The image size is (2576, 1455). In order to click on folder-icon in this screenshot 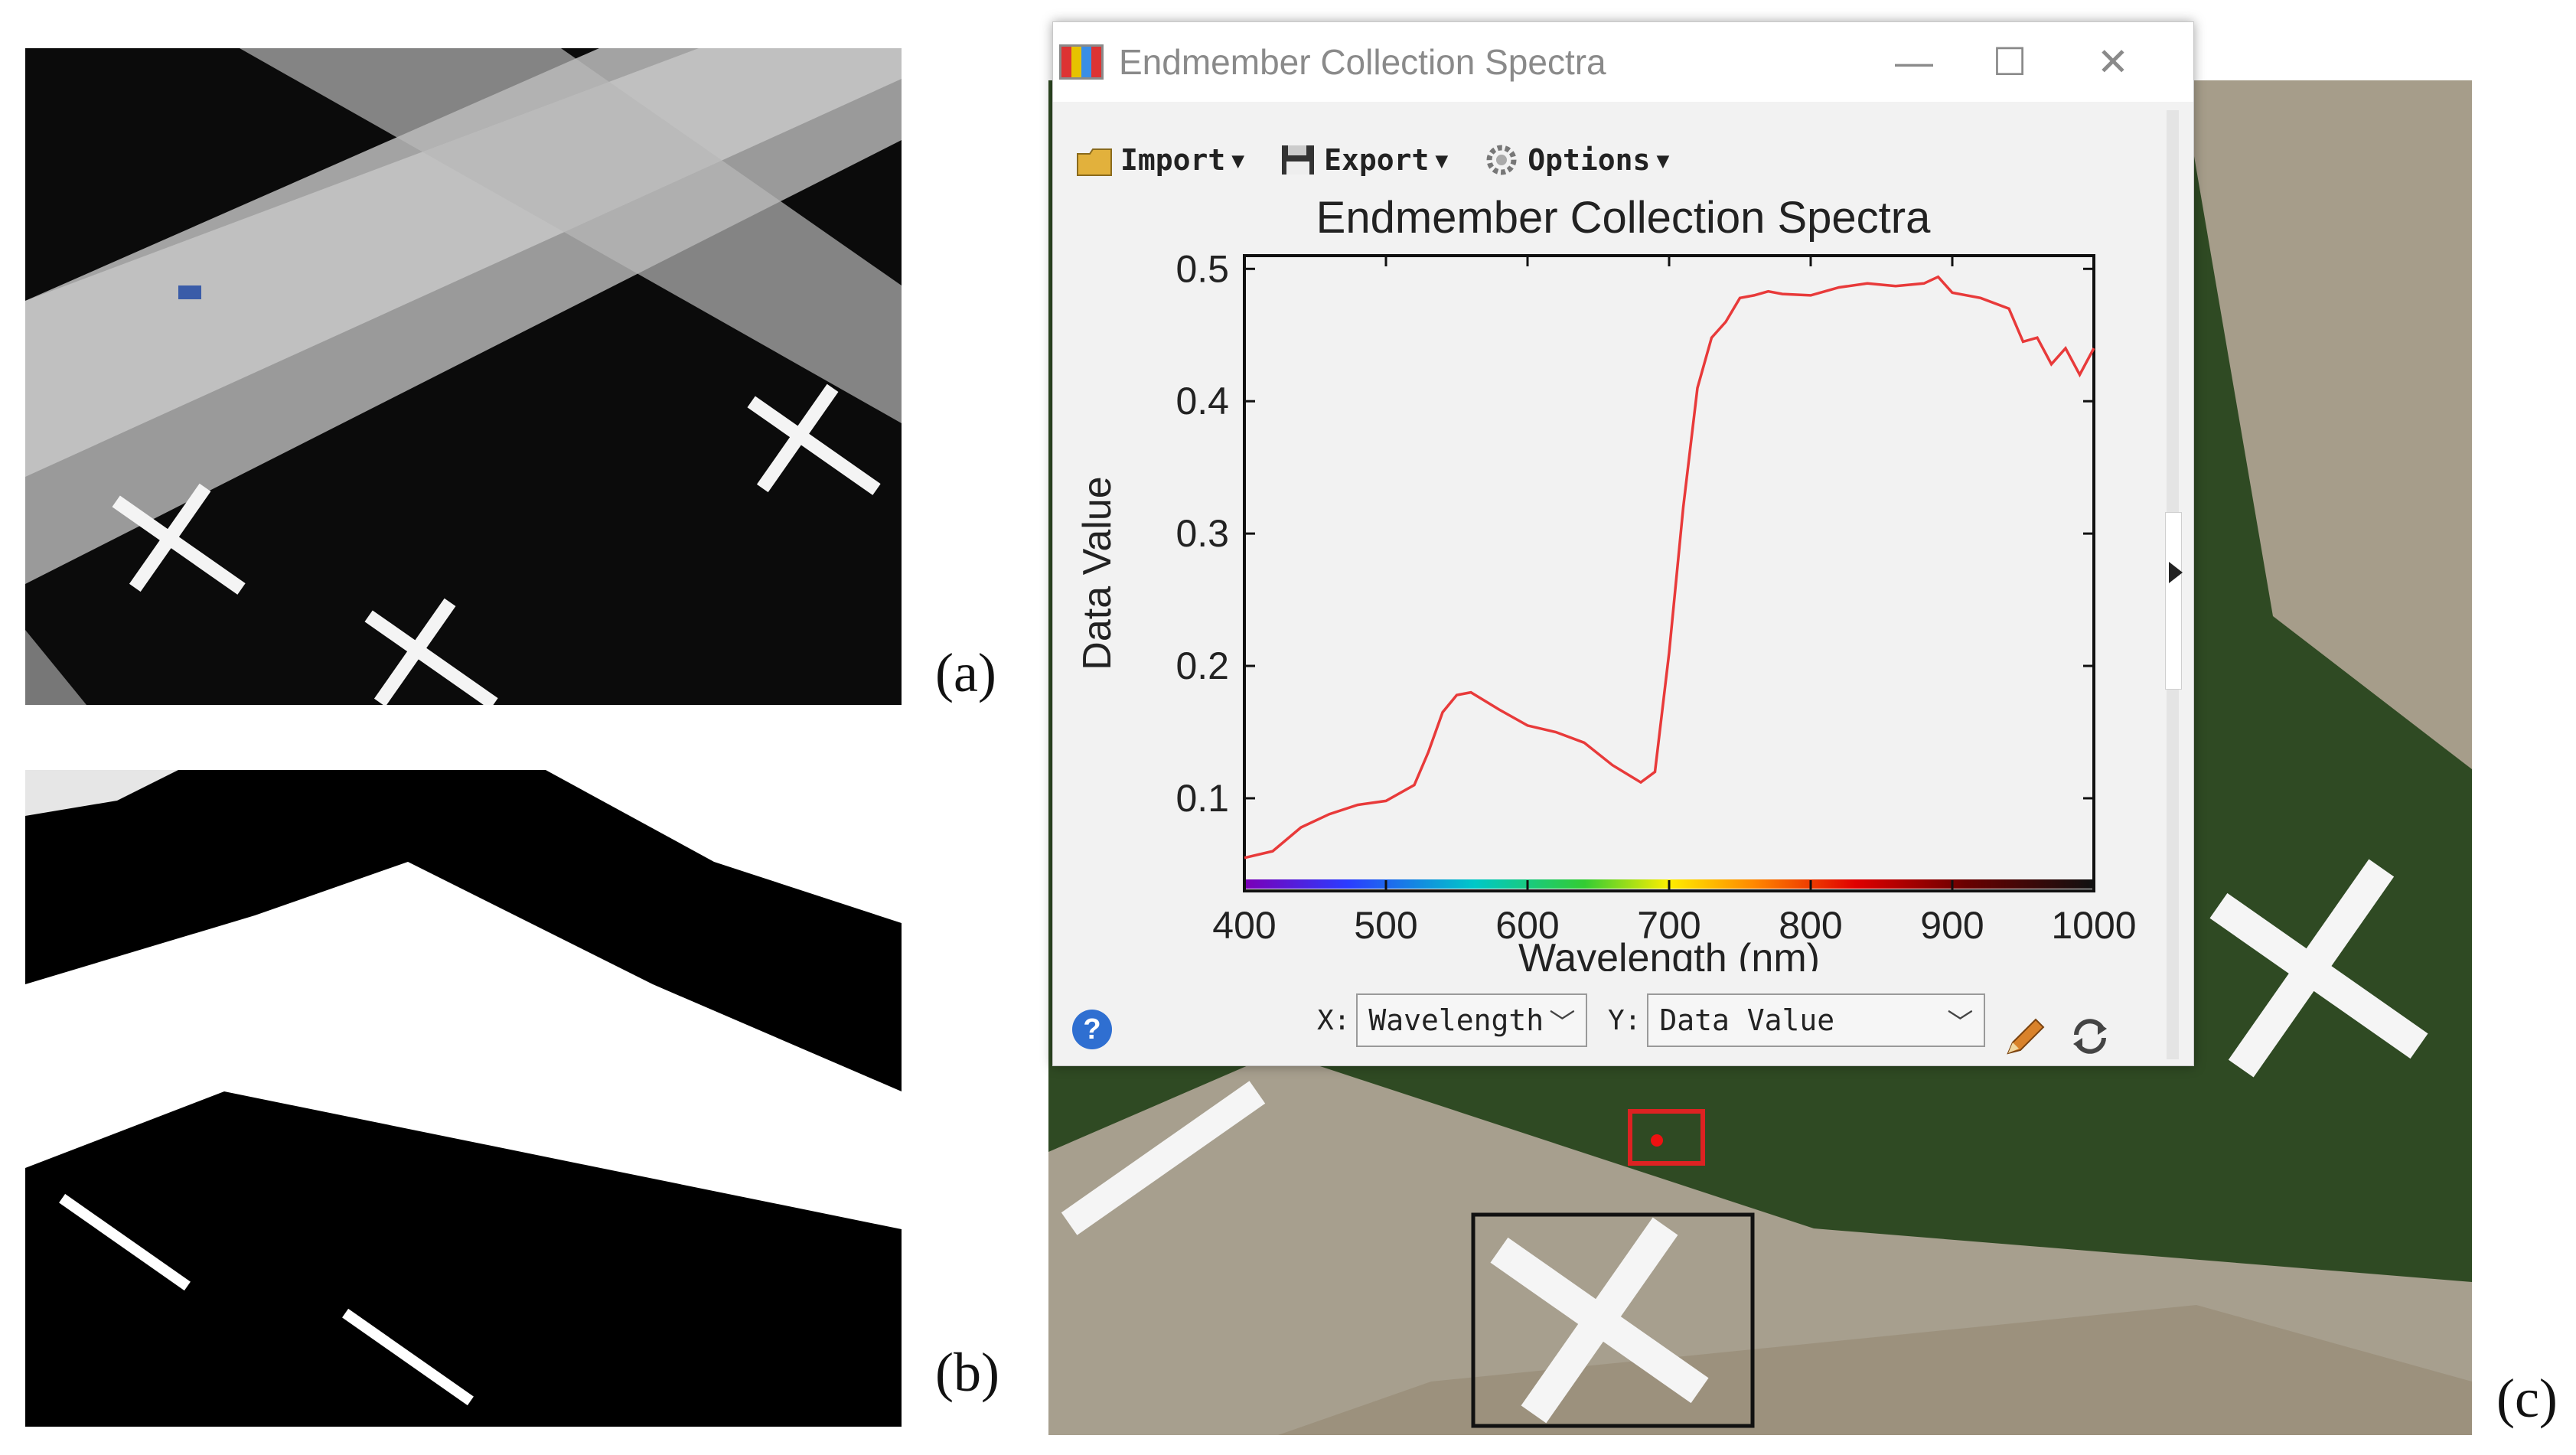, I will do `click(1094, 162)`.